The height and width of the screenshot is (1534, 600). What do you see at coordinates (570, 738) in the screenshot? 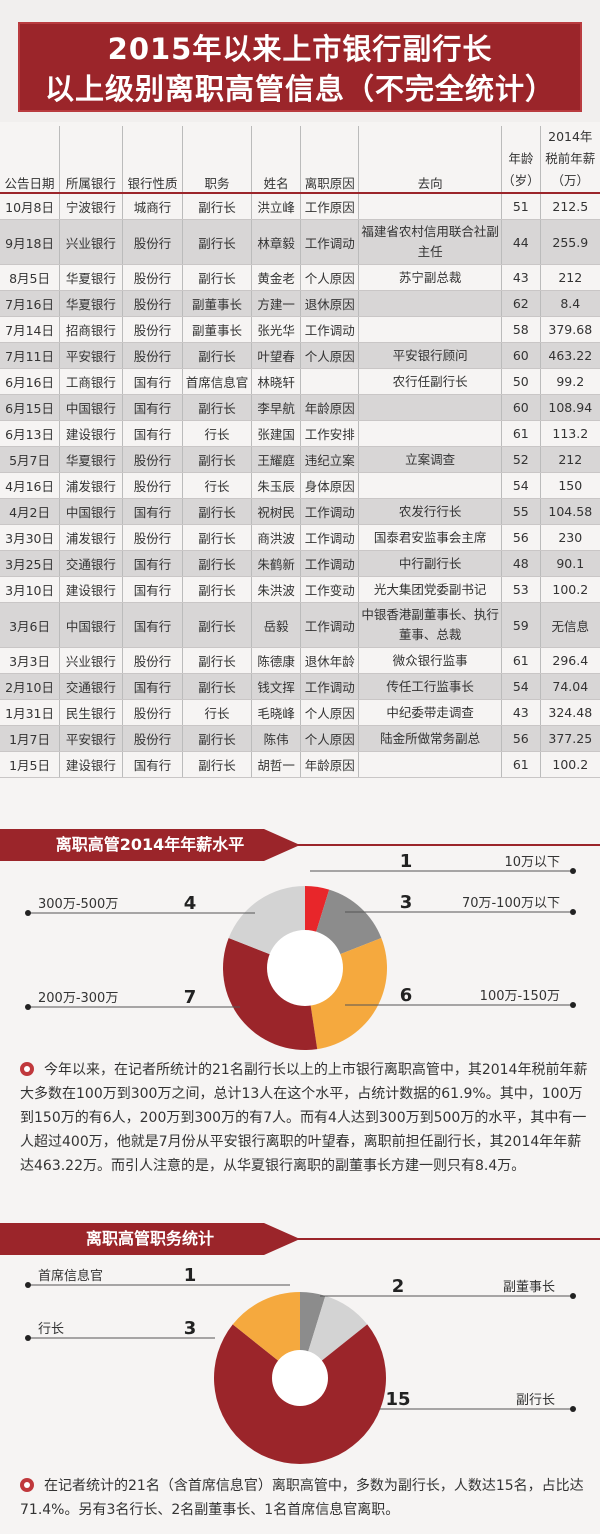
I see `cell-salary: 377.25` at bounding box center [570, 738].